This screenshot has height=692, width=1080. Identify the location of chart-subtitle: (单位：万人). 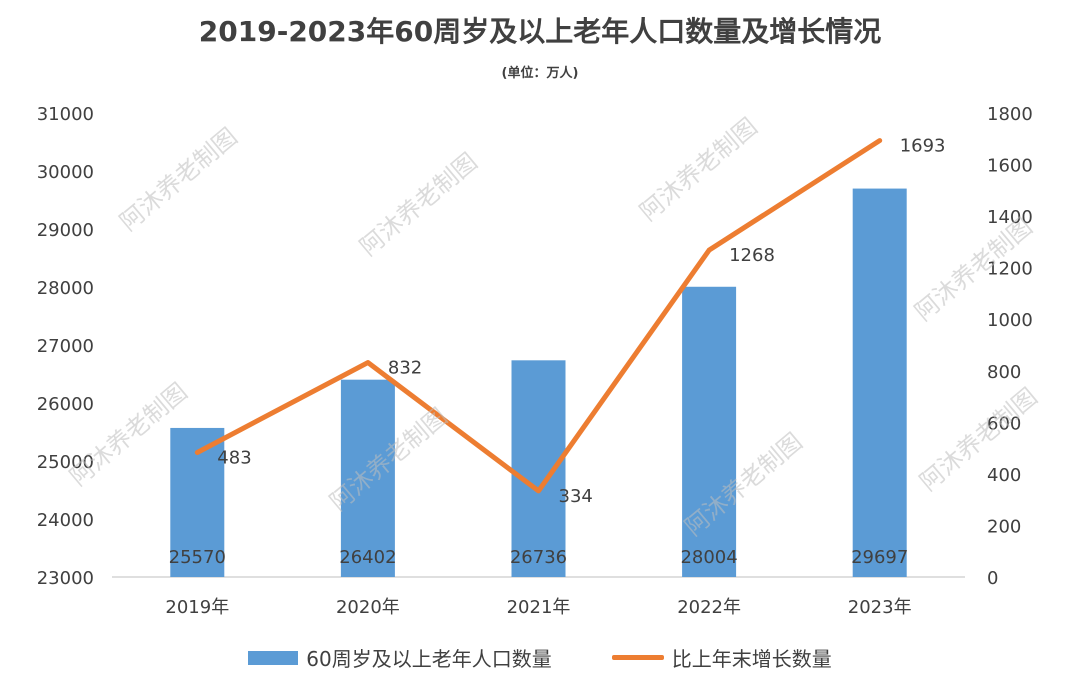
(540, 73).